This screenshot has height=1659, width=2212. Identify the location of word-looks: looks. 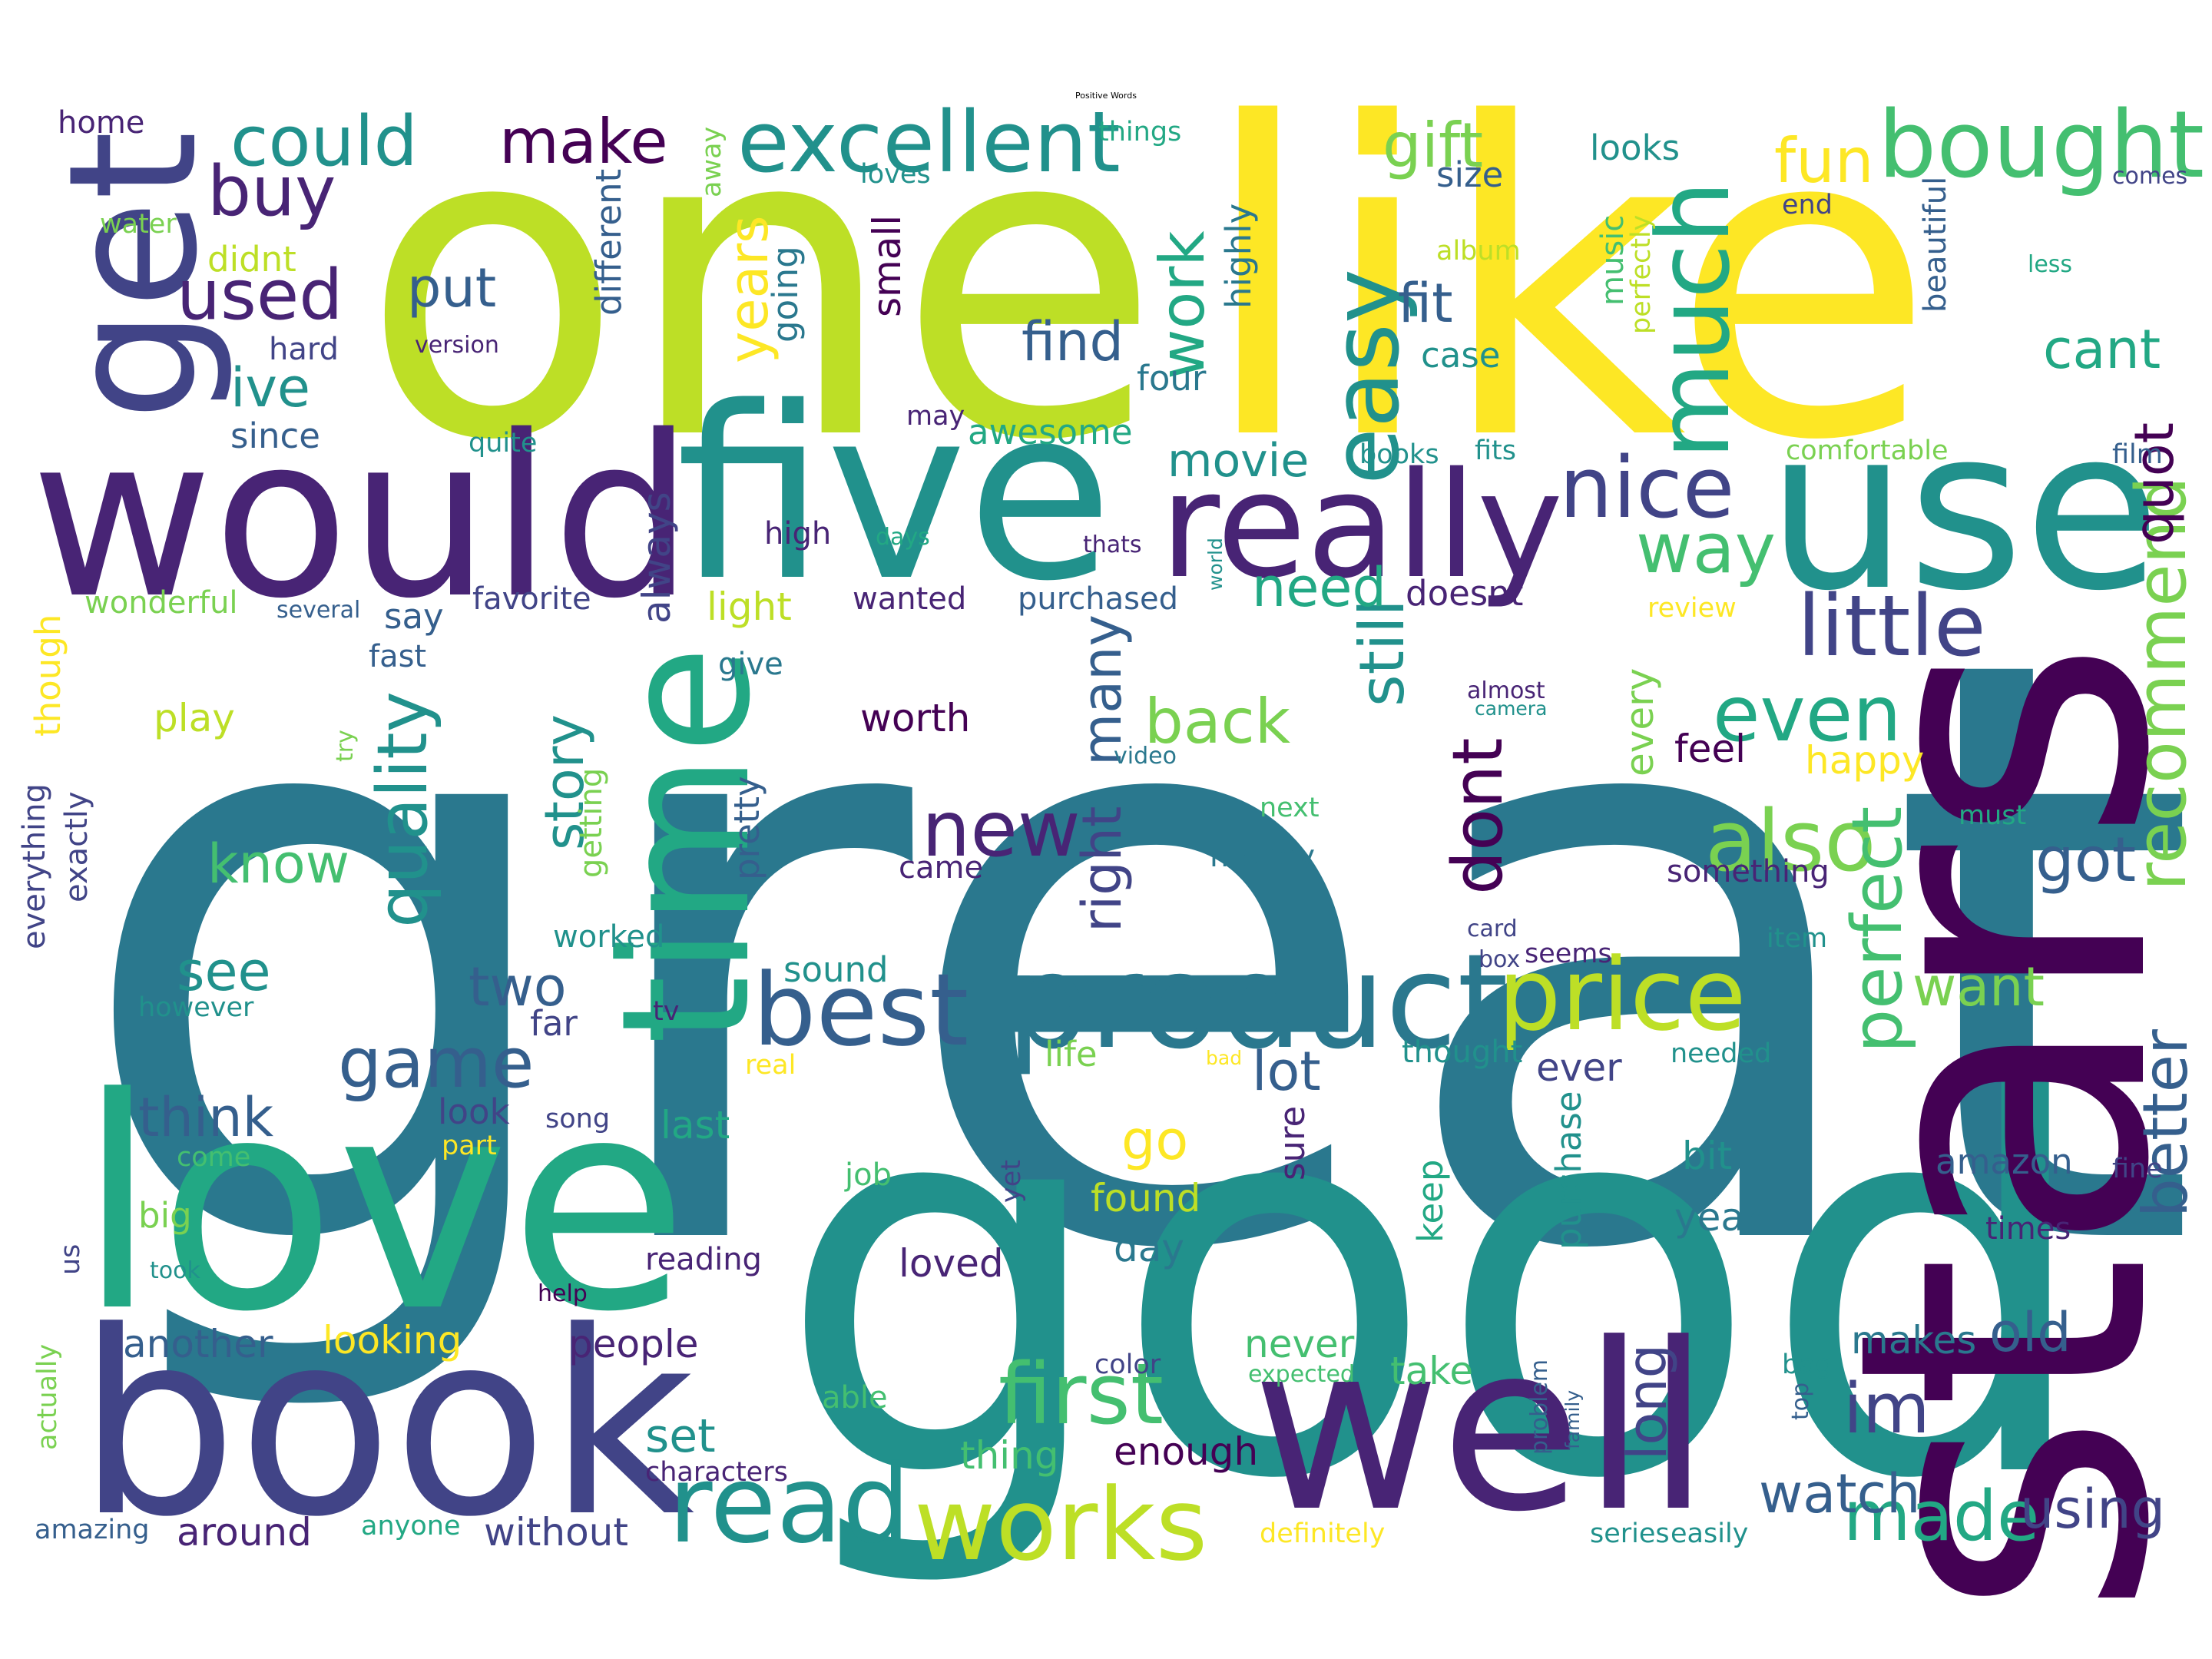
(1636, 147).